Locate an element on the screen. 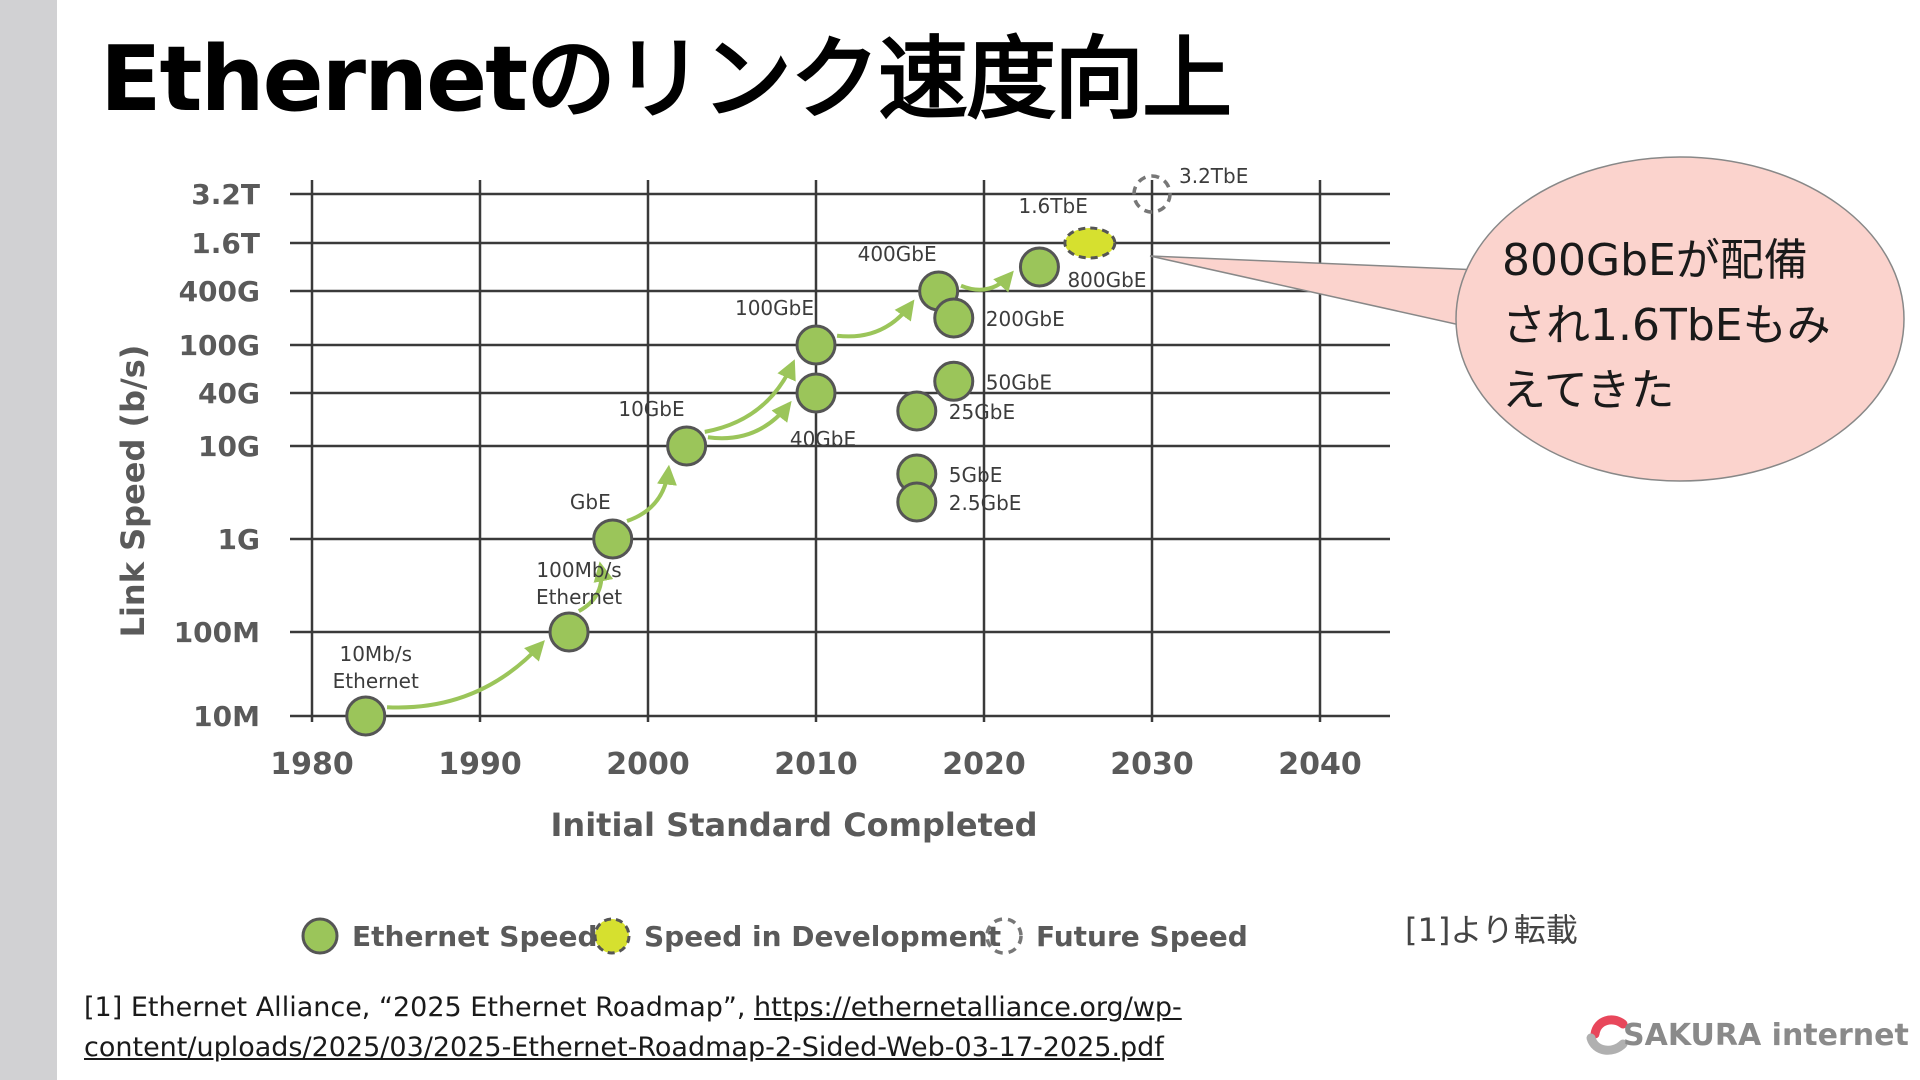 The height and width of the screenshot is (1080, 1920). sakura-internet-logo: SAKURA internet is located at coordinates (1746, 1028).